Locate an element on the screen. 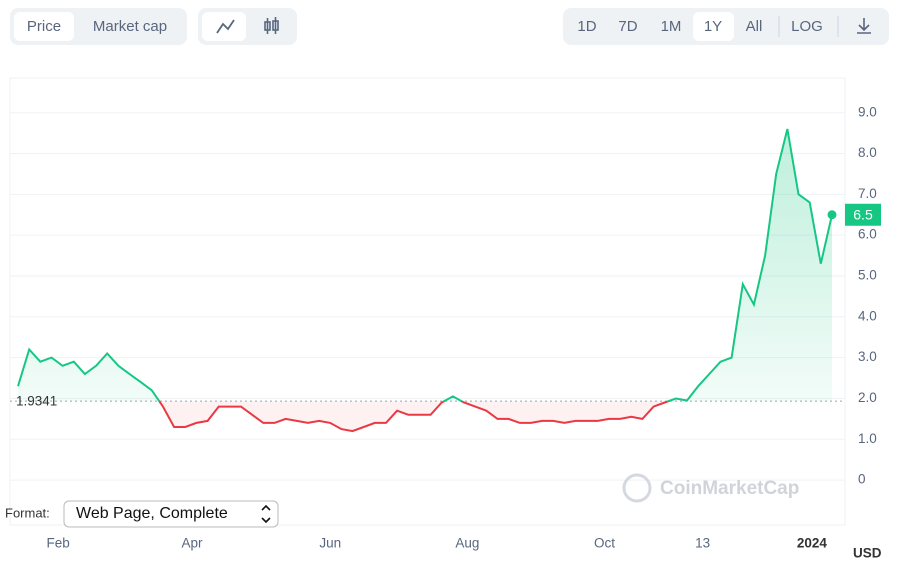 The image size is (900, 570). candle-icon is located at coordinates (271, 25).